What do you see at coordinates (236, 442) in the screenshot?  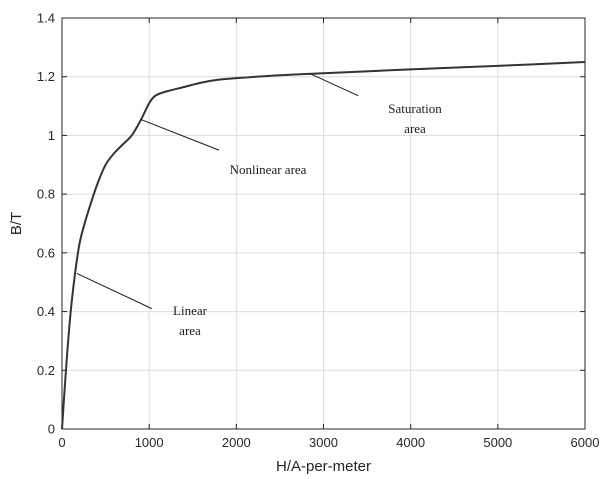 I see `x-tick-label: 2000` at bounding box center [236, 442].